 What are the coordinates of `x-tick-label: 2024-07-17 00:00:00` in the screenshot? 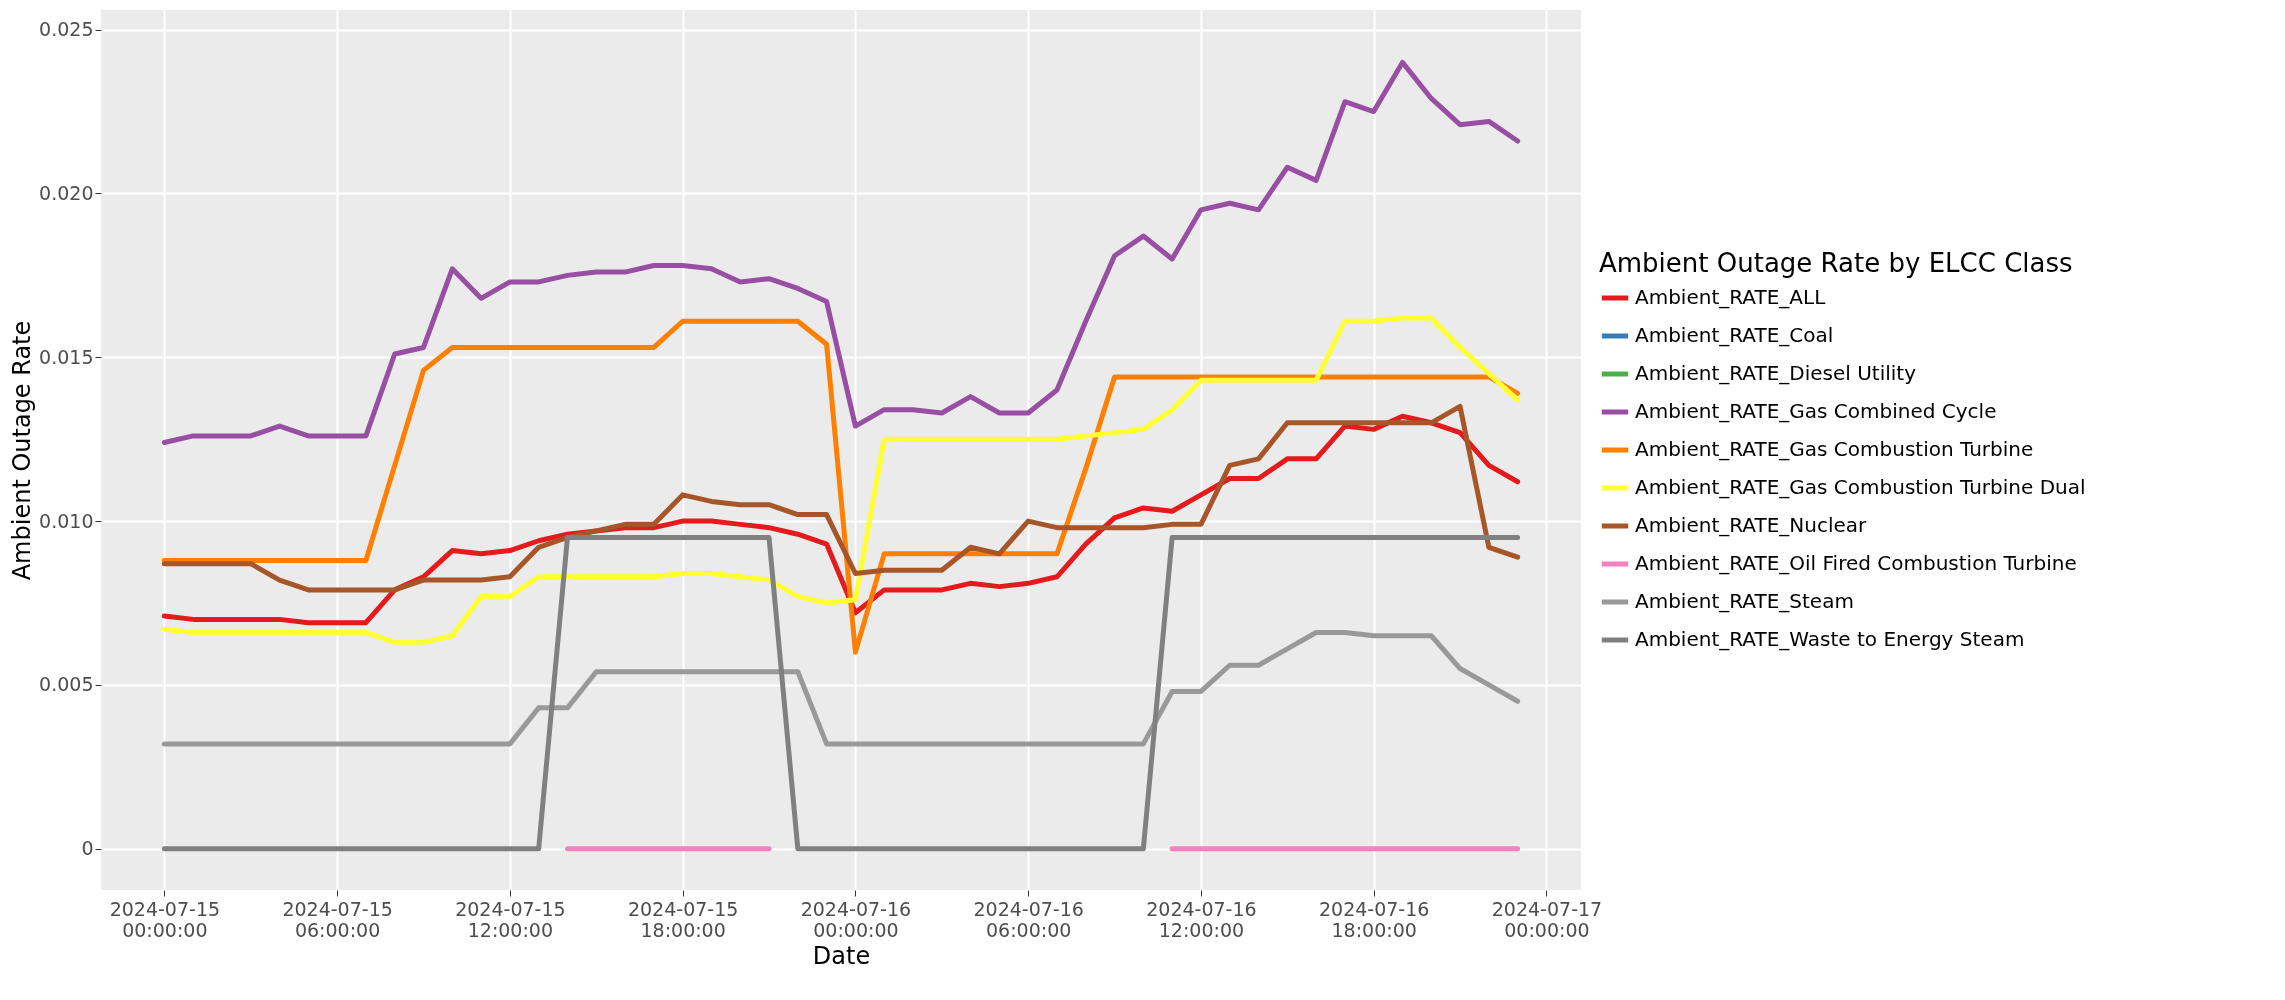 It's located at (1547, 919).